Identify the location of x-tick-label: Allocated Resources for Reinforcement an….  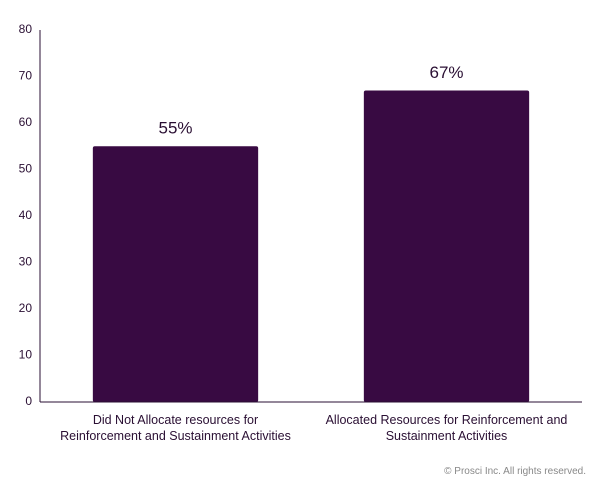
(446, 428).